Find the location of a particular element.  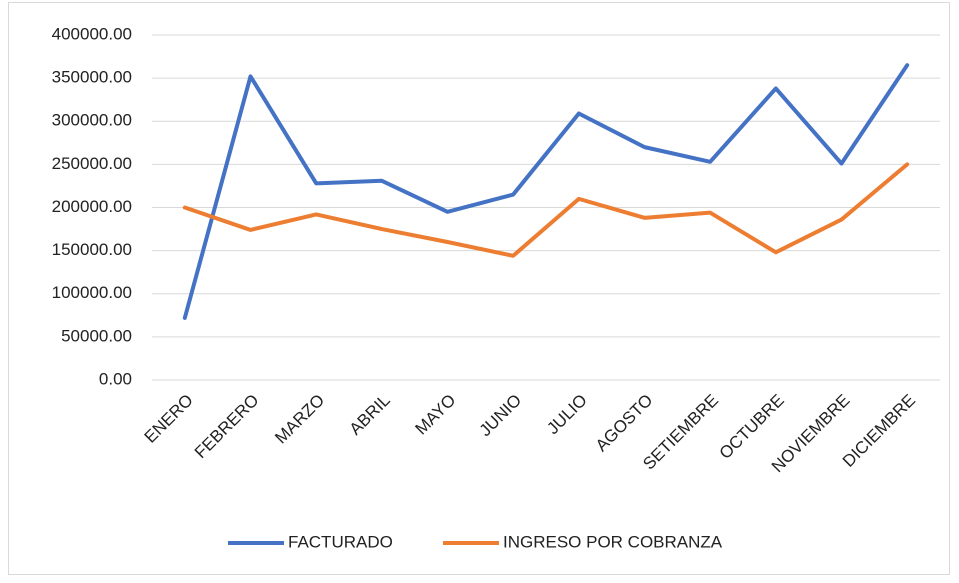

y-tick-label: 250000.00 is located at coordinates (92, 163).